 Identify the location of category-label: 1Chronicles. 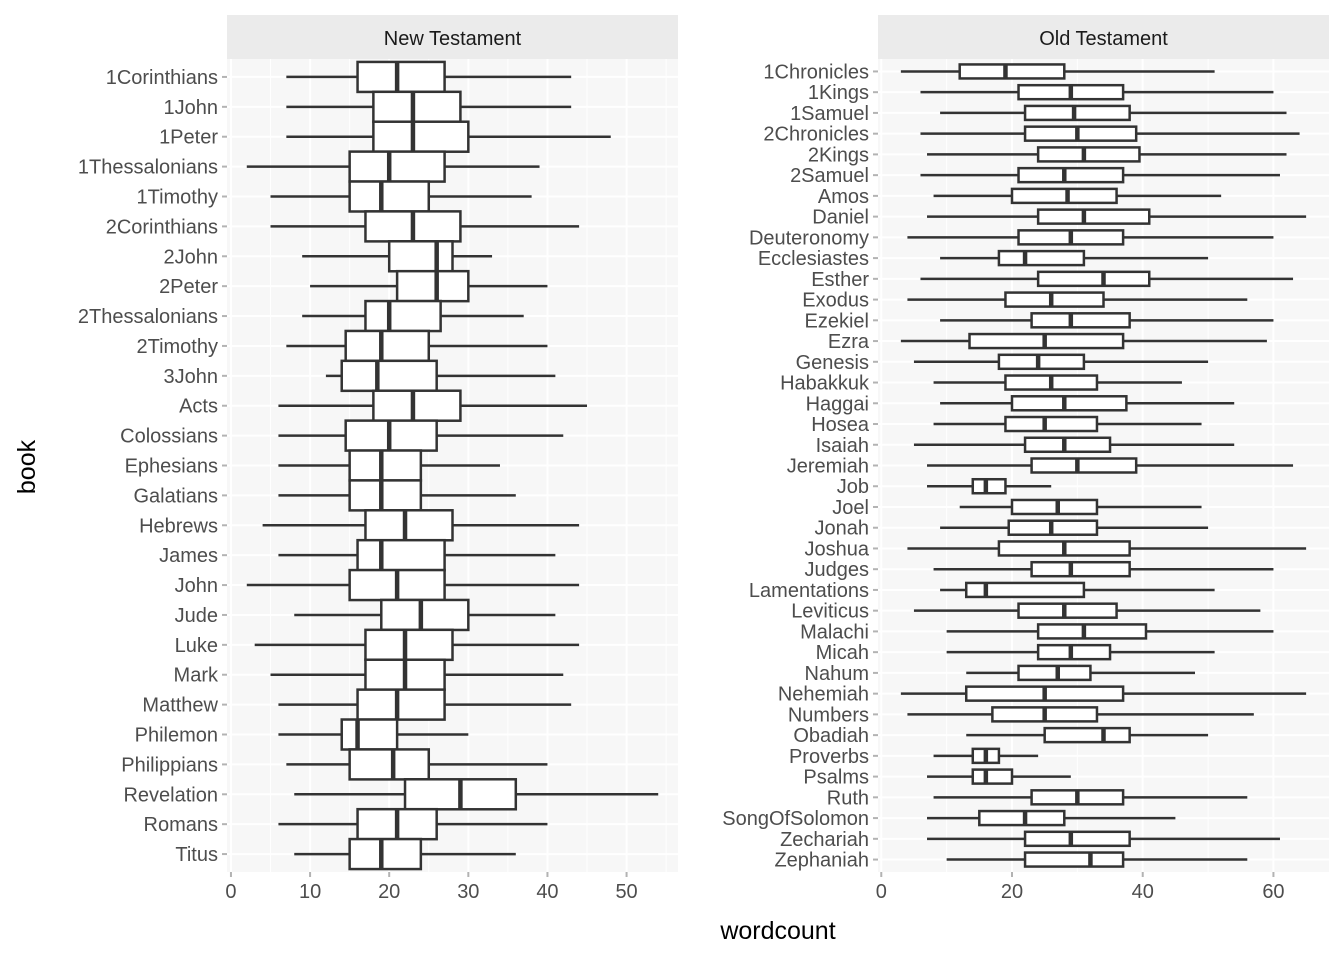
(816, 72).